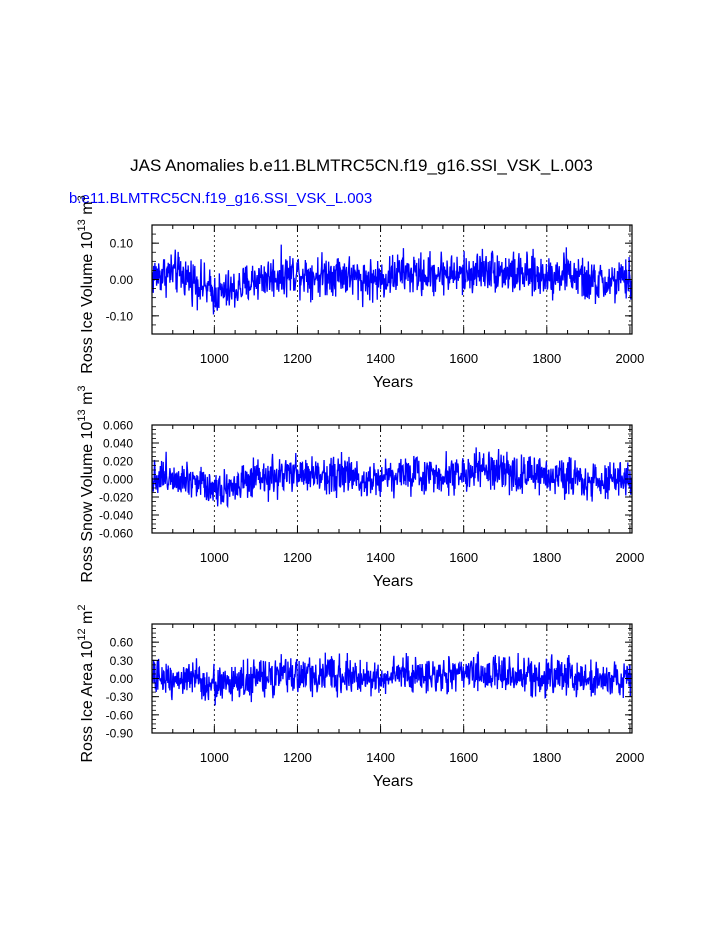 This screenshot has height=935, width=723. I want to click on y-tick-label: 0.60, so click(122, 643).